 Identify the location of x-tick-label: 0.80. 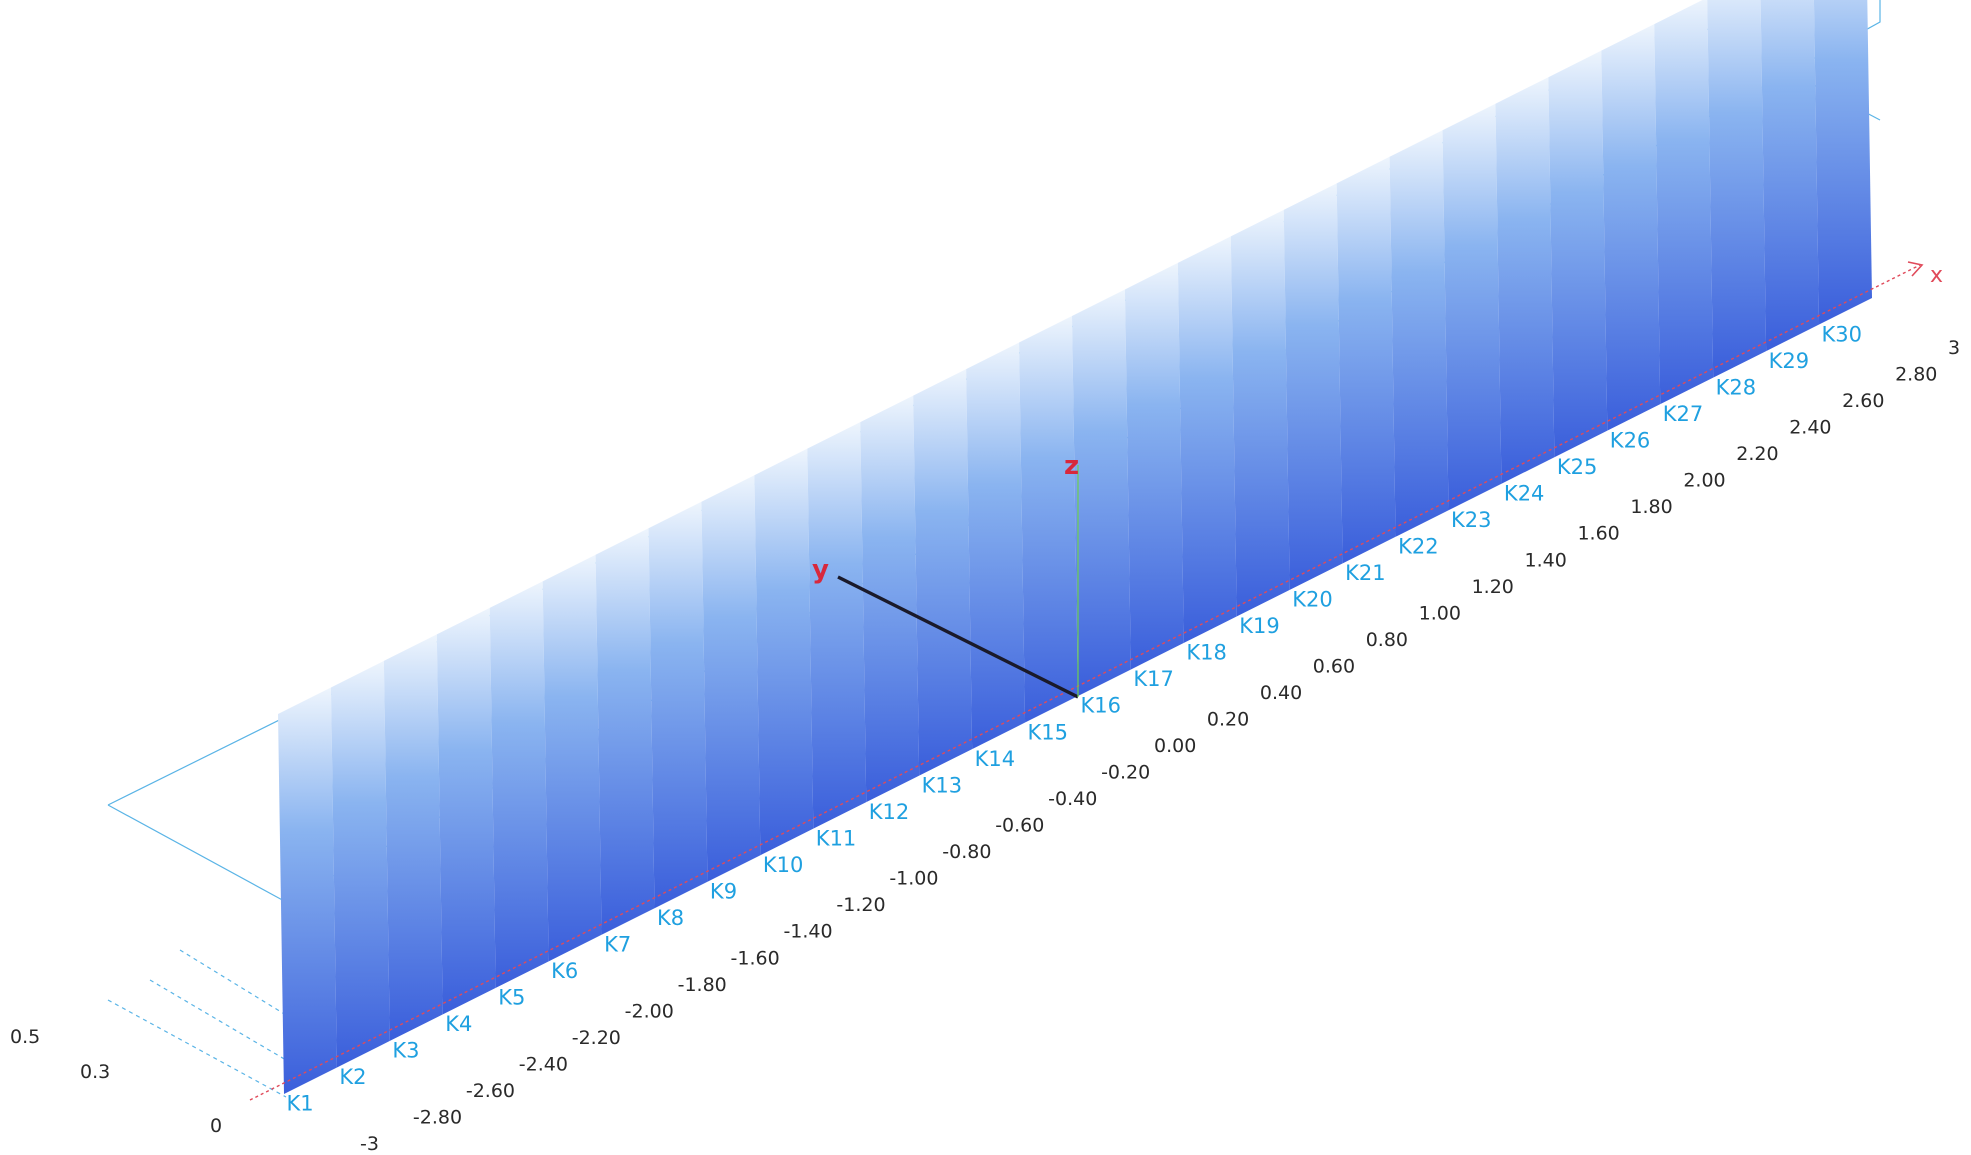
(1387, 640).